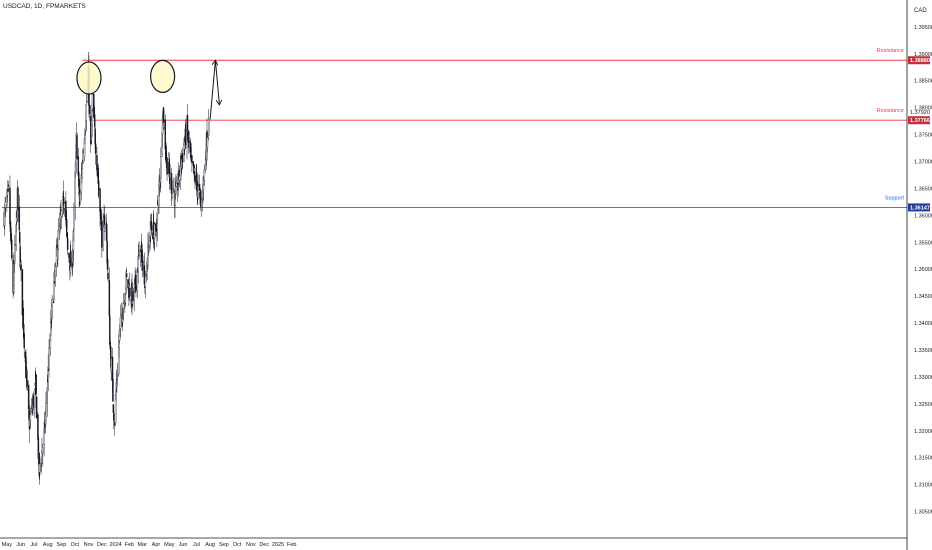 The image size is (932, 550). I want to click on resistance-price-badge-text: 1.38880, so click(920, 61).